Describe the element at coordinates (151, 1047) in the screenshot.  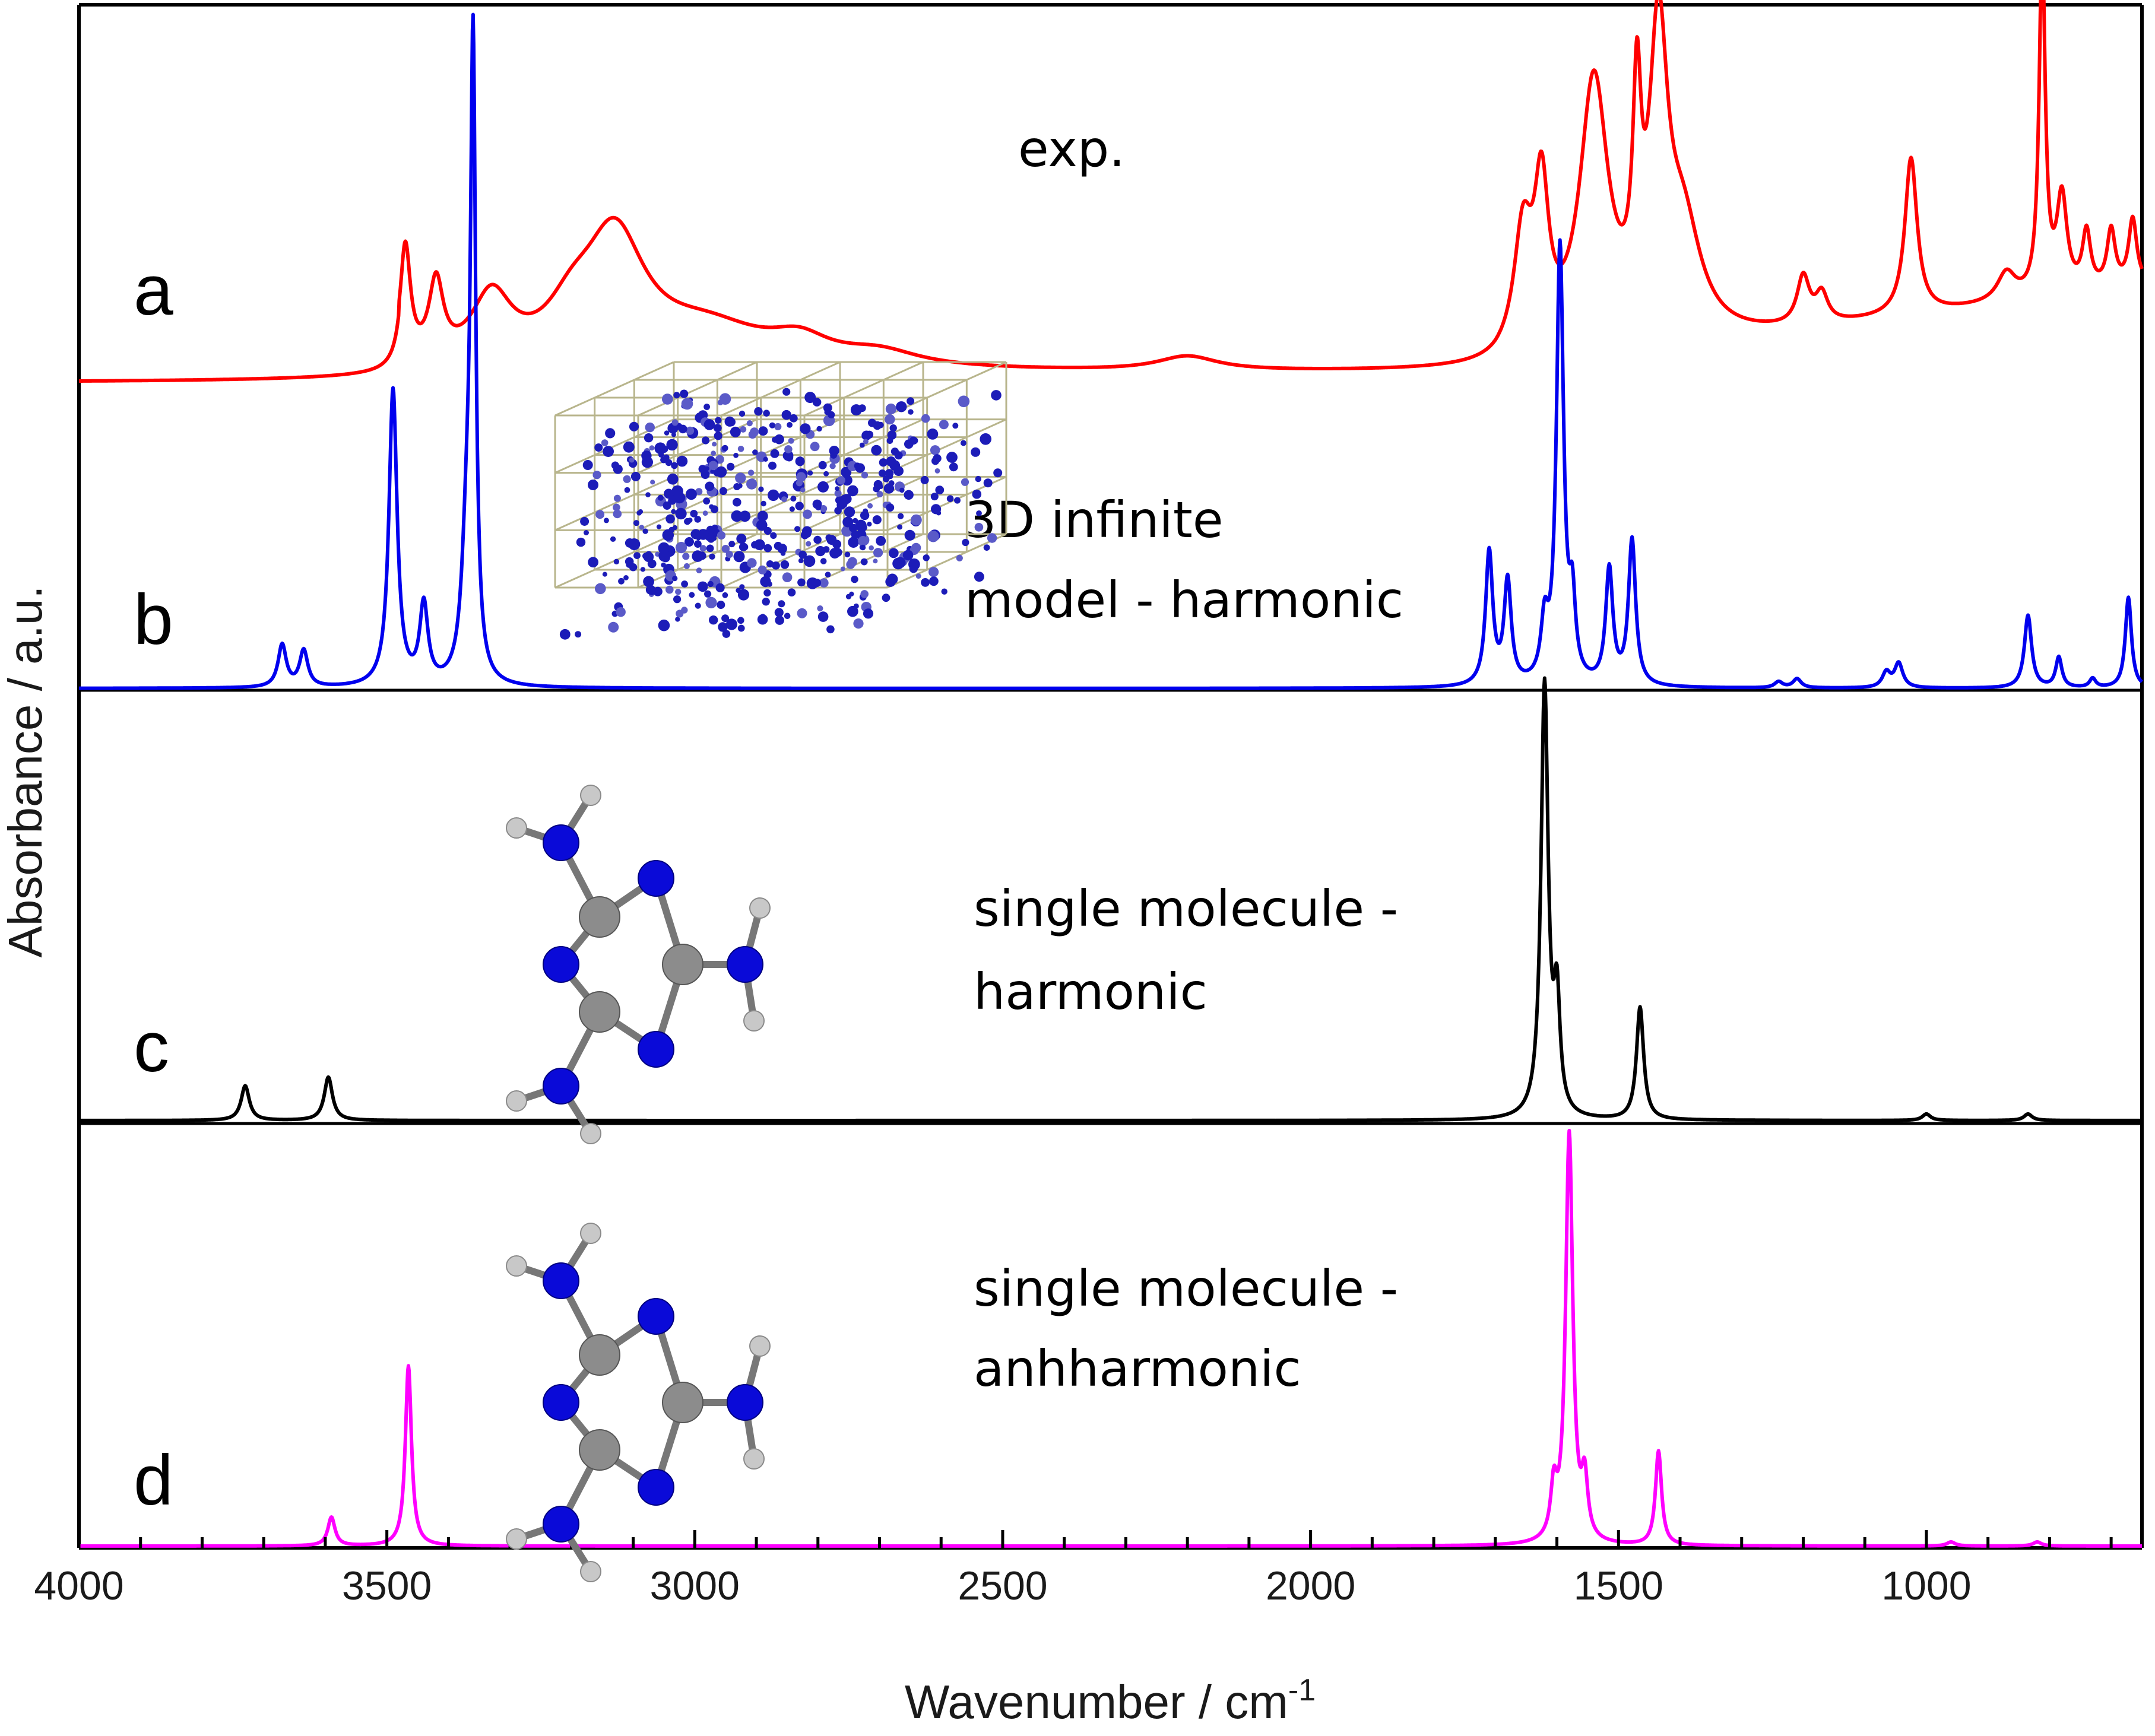
I see `panel-letter-c: c` at that location.